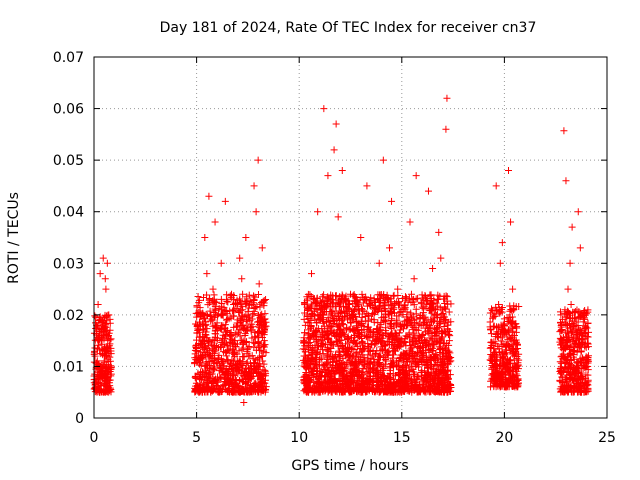 The image size is (640, 480). I want to click on y-tick-label: 0.05, so click(68, 161).